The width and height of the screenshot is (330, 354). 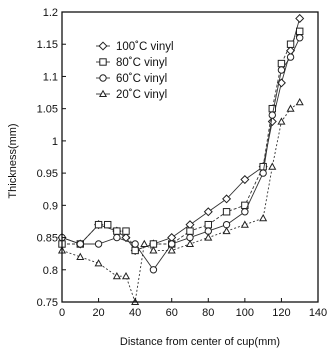 What do you see at coordinates (55, 142) in the screenshot?
I see `y-tick-label: 1` at bounding box center [55, 142].